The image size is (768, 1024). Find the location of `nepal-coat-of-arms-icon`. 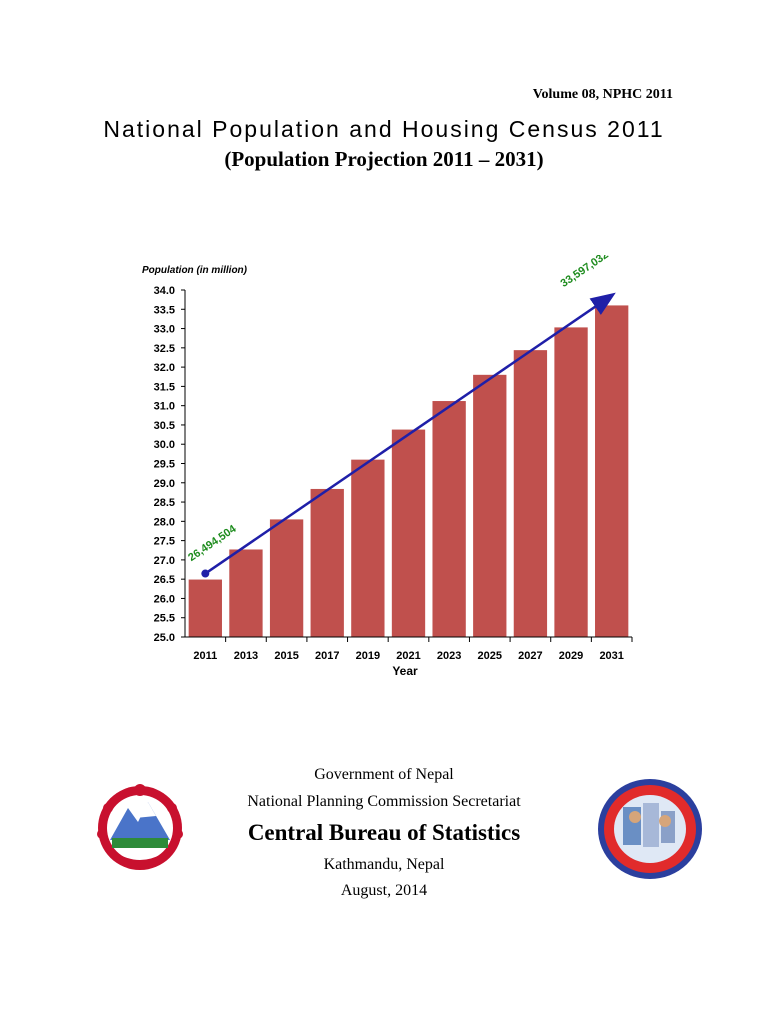

nepal-coat-of-arms-icon is located at coordinates (140, 827).